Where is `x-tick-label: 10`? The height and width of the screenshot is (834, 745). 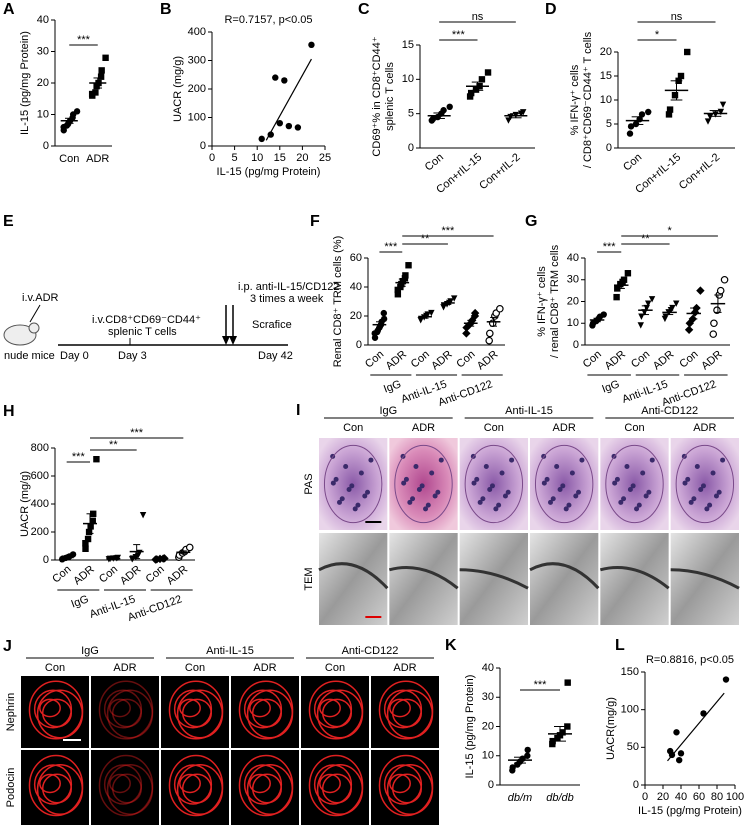
x-tick-label: 10 is located at coordinates (257, 158).